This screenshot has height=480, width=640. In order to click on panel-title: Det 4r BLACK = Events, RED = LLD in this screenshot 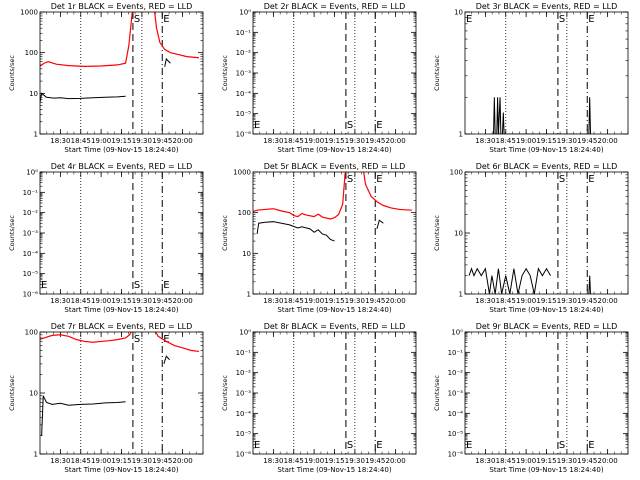, I will do `click(122, 166)`.